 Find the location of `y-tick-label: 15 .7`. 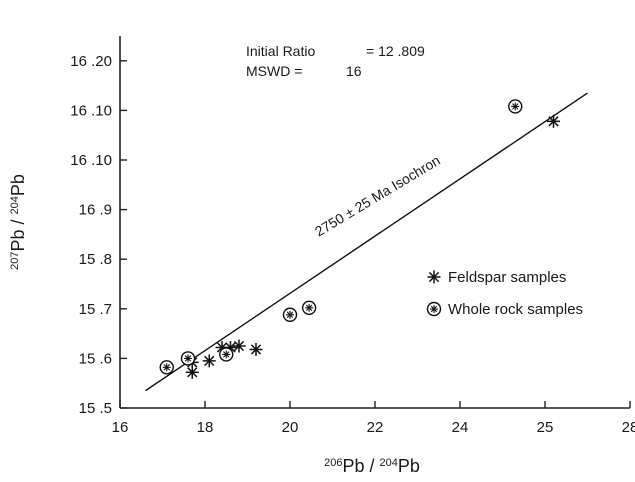

y-tick-label: 15 .7 is located at coordinates (95, 309).